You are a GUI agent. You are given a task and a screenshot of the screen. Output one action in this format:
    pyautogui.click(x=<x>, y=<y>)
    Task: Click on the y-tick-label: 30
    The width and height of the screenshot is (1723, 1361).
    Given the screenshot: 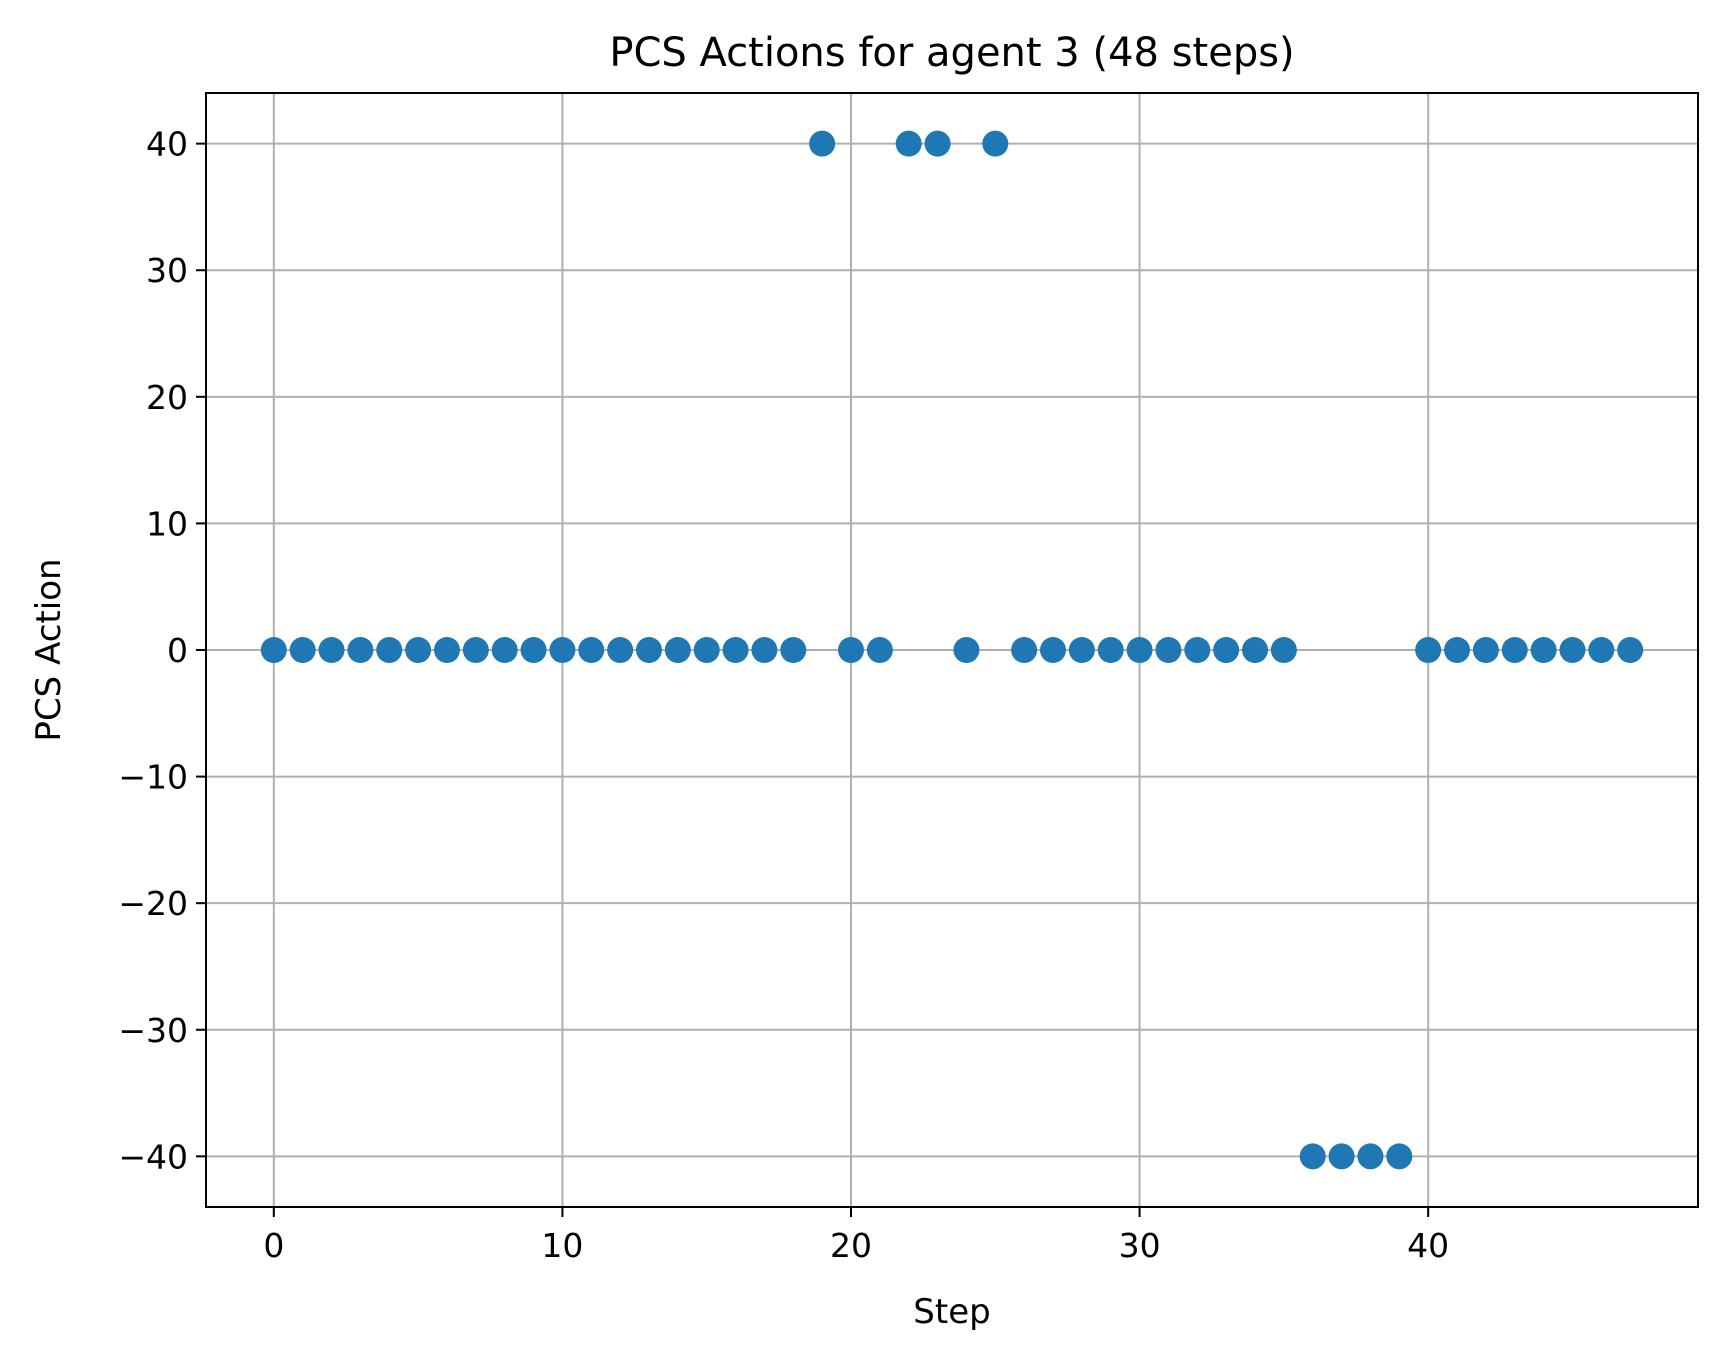 What is the action you would take?
    pyautogui.click(x=167, y=270)
    